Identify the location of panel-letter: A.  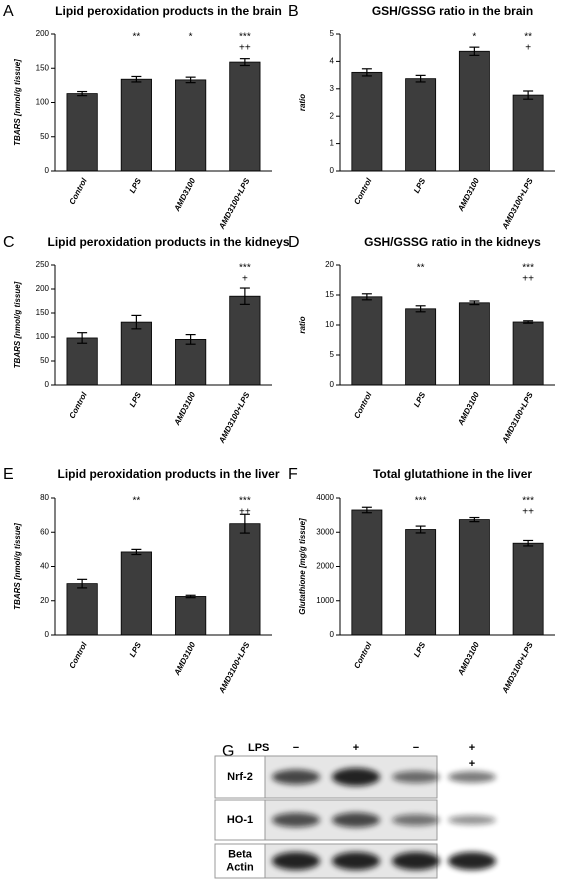
(8, 11).